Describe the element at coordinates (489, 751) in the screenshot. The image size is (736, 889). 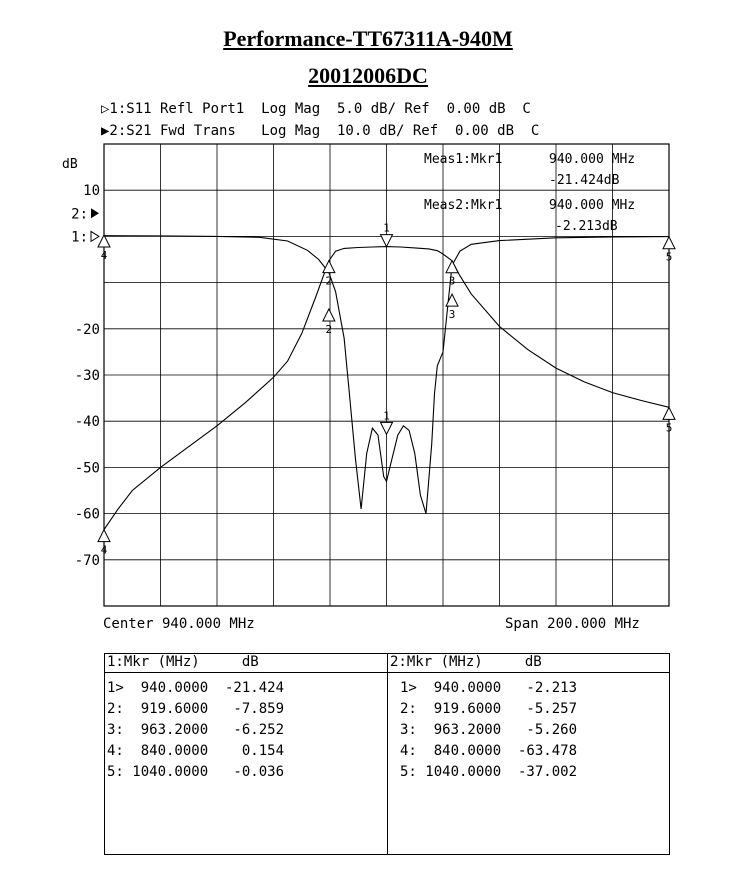
I see `marker-row: 4: 840.0000 -63.478` at that location.